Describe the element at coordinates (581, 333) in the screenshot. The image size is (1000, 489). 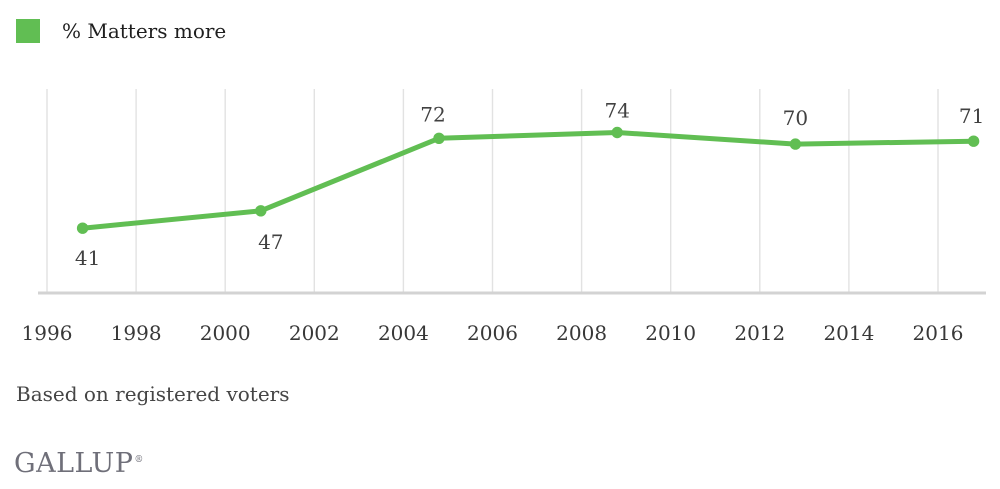
I see `x-tick-label: 2008` at that location.